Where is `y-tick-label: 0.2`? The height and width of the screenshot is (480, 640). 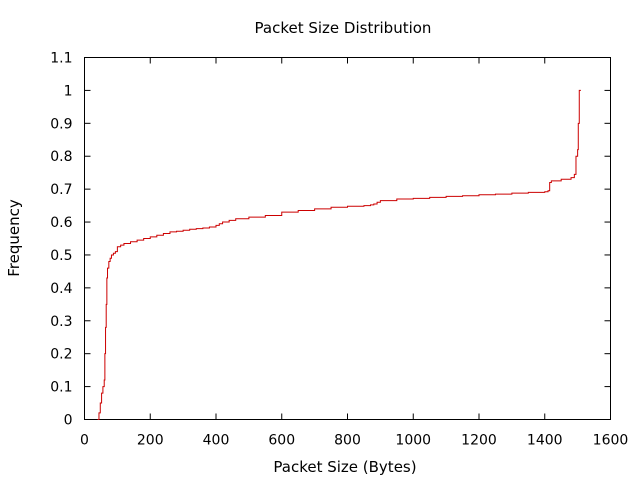
y-tick-label: 0.2 is located at coordinates (61, 355).